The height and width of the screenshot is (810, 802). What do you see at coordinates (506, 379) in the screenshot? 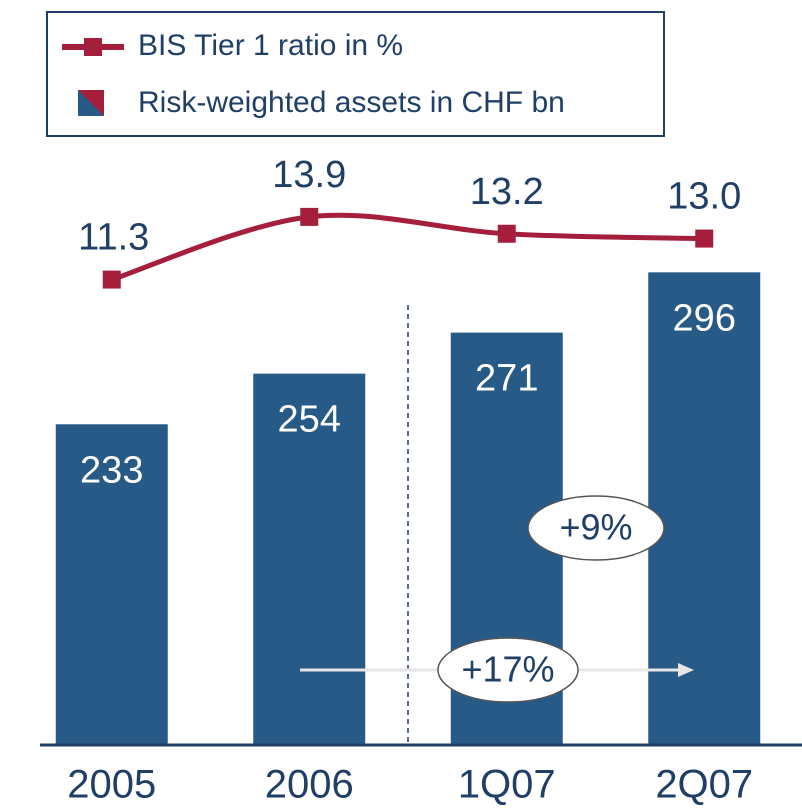
I see `bar-value-label: 271` at bounding box center [506, 379].